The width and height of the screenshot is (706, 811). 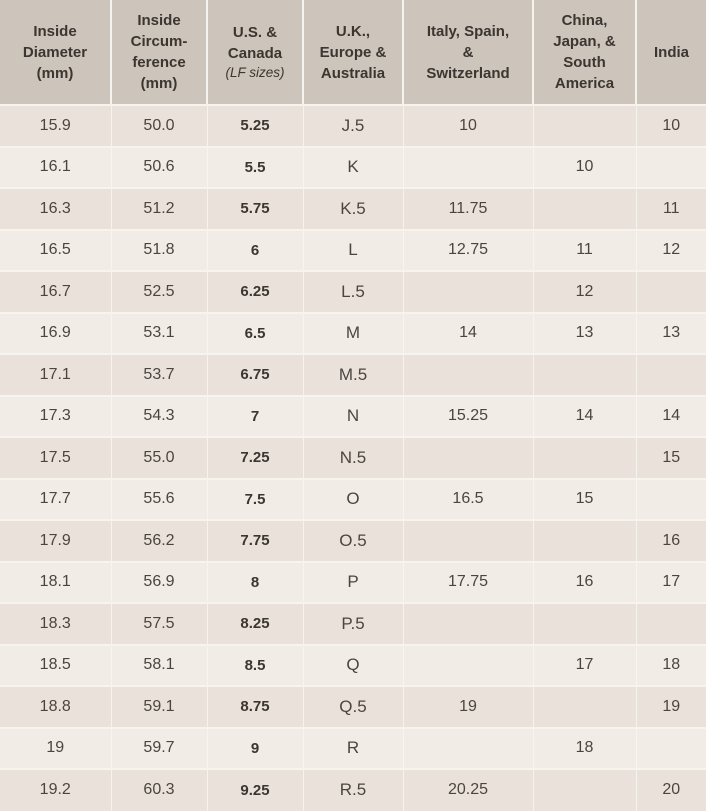 What do you see at coordinates (670, 249) in the screenshot?
I see `table-cell: 12` at bounding box center [670, 249].